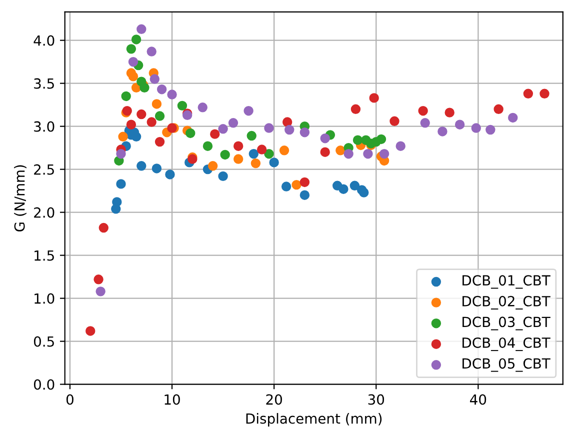 The image size is (564, 427). I want to click on x-axis-title: Displacement (mm), so click(314, 419).